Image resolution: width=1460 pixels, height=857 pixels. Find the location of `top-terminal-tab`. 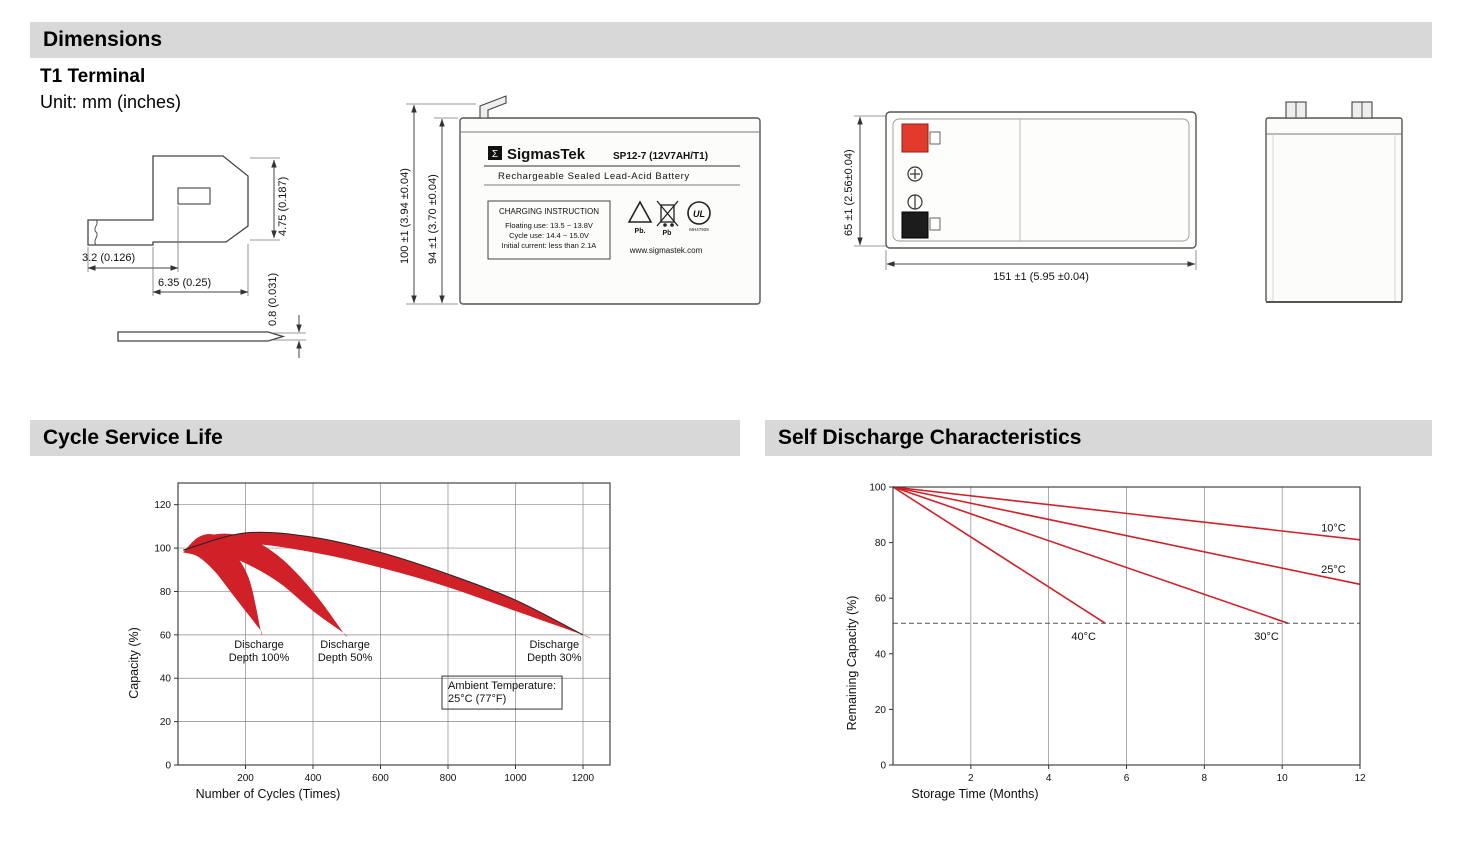

top-terminal-tab is located at coordinates (493, 107).